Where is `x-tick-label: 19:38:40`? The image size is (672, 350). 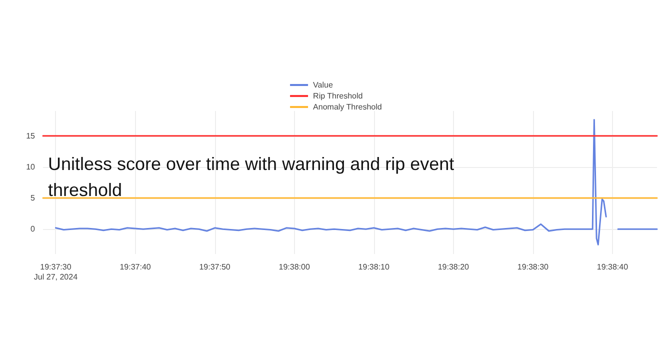
x-tick-label: 19:38:40 is located at coordinates (612, 267).